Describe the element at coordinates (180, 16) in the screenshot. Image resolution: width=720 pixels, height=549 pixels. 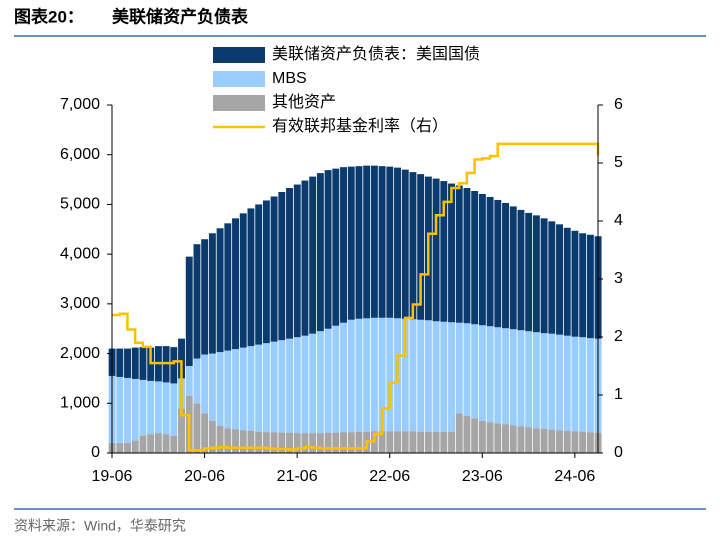
I see `chart-title: 美联储资产负债表` at that location.